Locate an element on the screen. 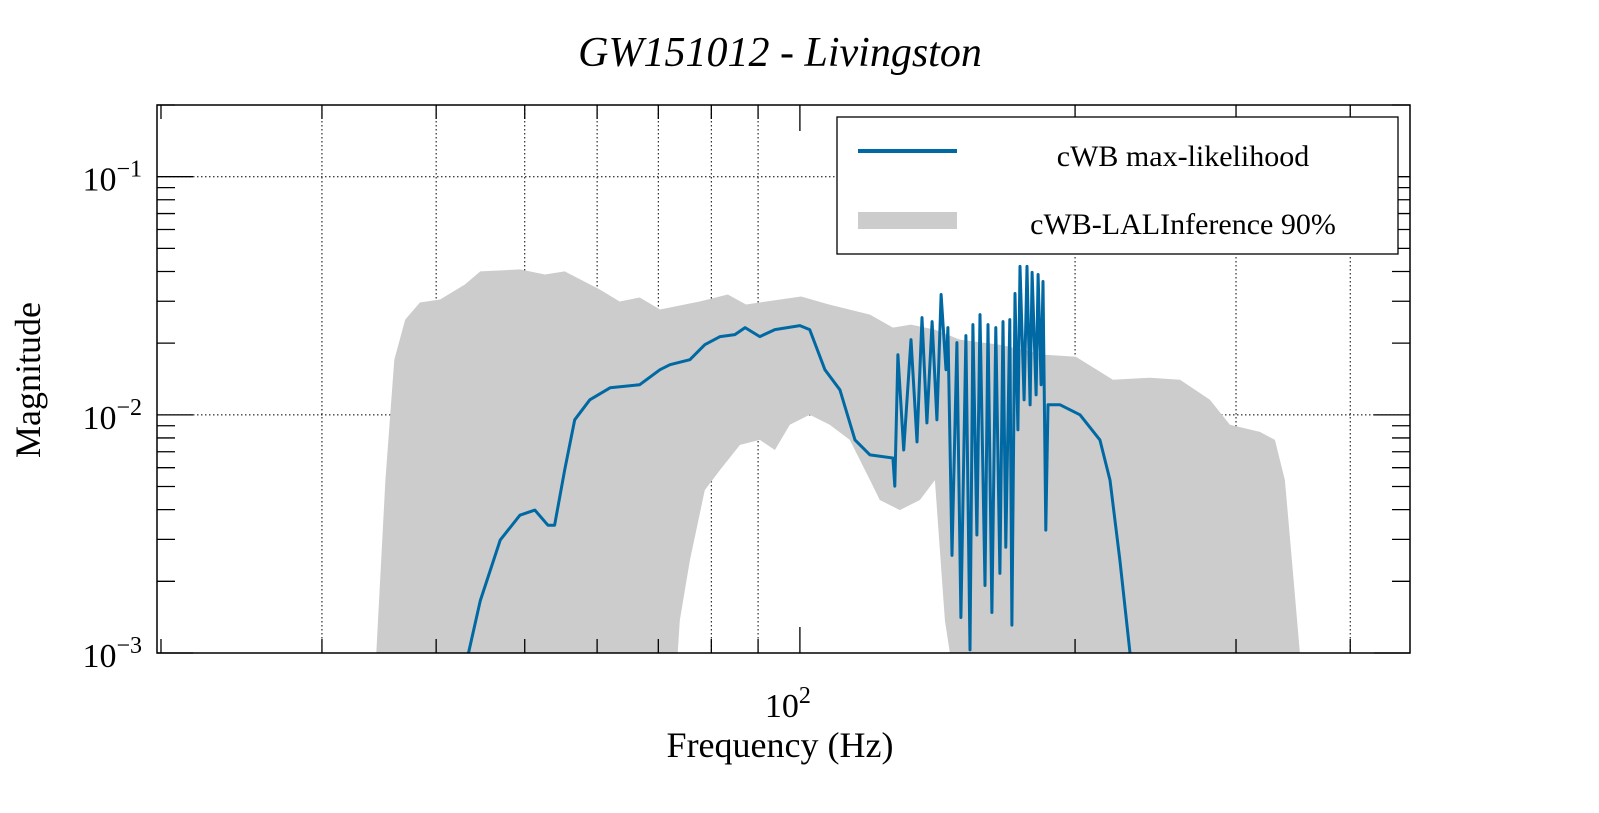 Image resolution: width=1599 pixels, height=813 pixels. y-axis-label: Magnitude is located at coordinates (28, 380).